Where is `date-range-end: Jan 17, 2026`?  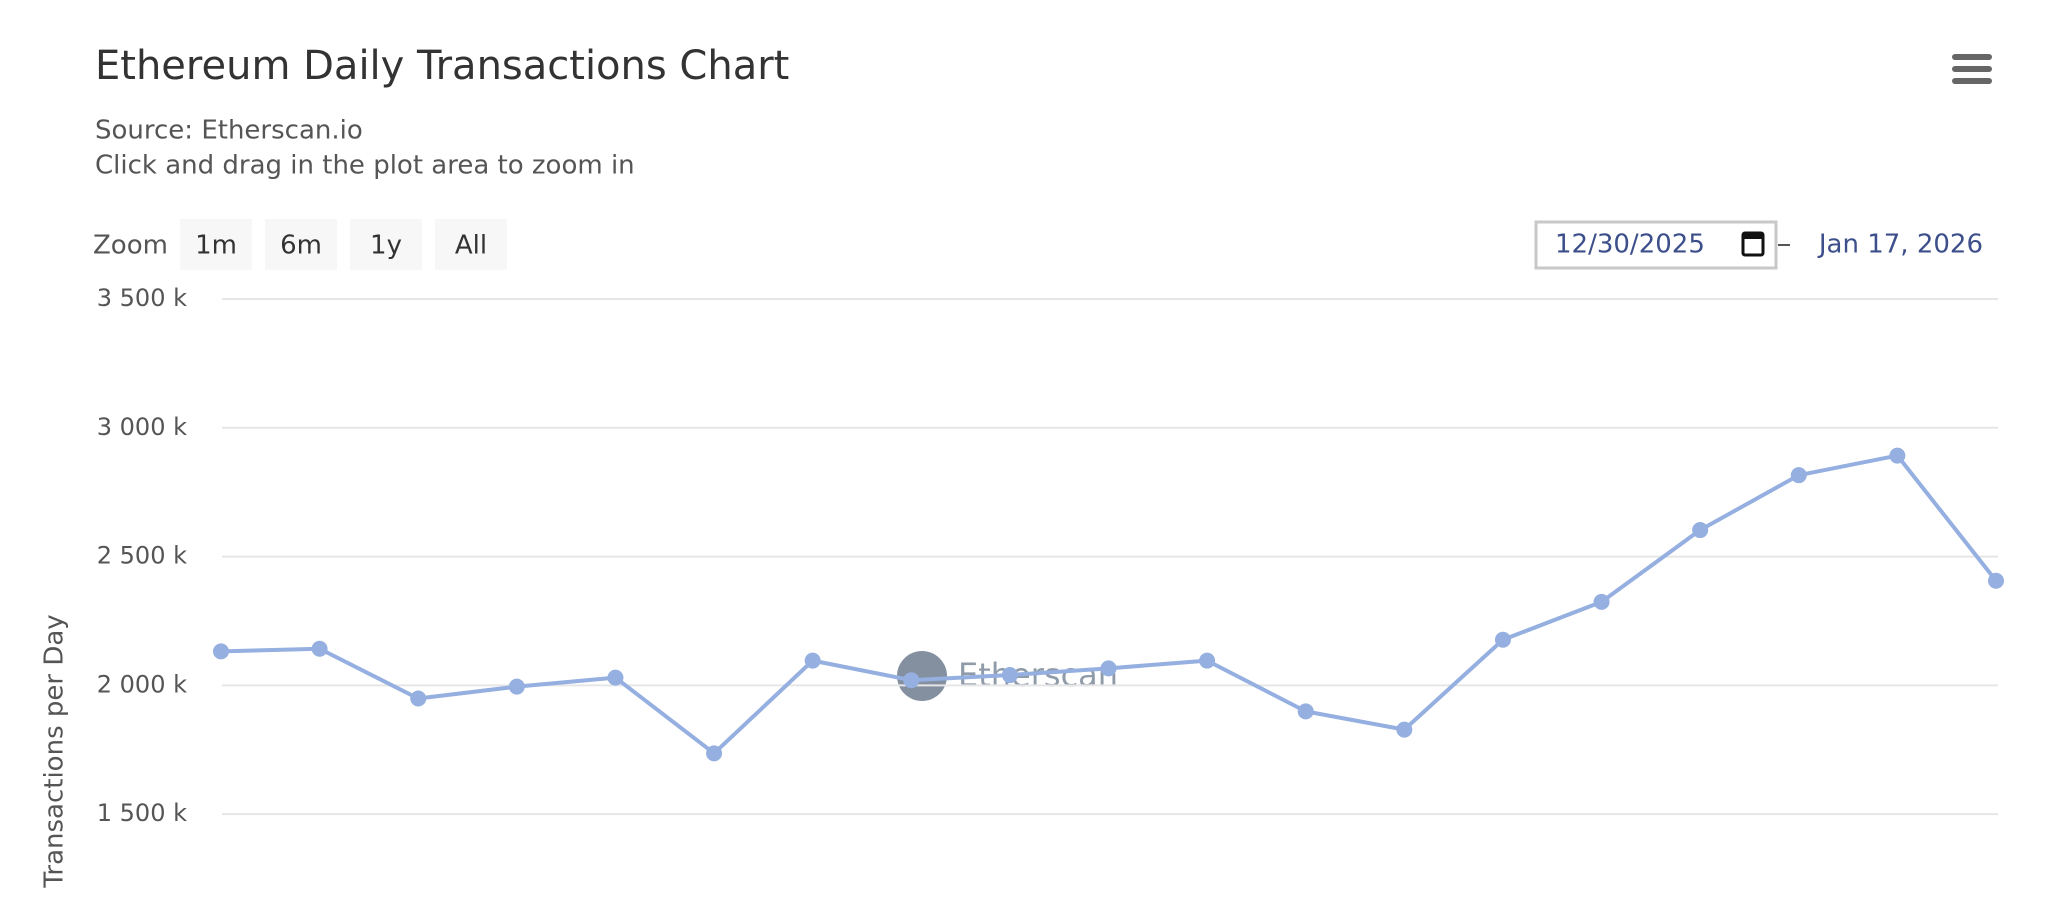
date-range-end: Jan 17, 2026 is located at coordinates (1900, 245).